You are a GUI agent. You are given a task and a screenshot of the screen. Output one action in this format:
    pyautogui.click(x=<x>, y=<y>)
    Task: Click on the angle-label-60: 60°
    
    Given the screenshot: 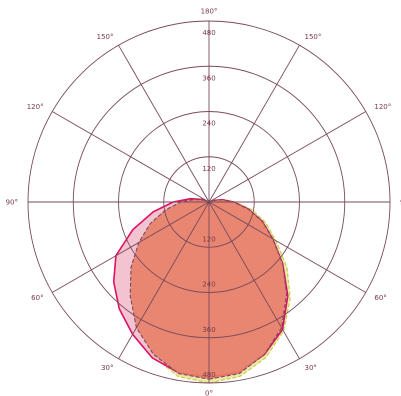 What is the action you would take?
    pyautogui.click(x=380, y=298)
    